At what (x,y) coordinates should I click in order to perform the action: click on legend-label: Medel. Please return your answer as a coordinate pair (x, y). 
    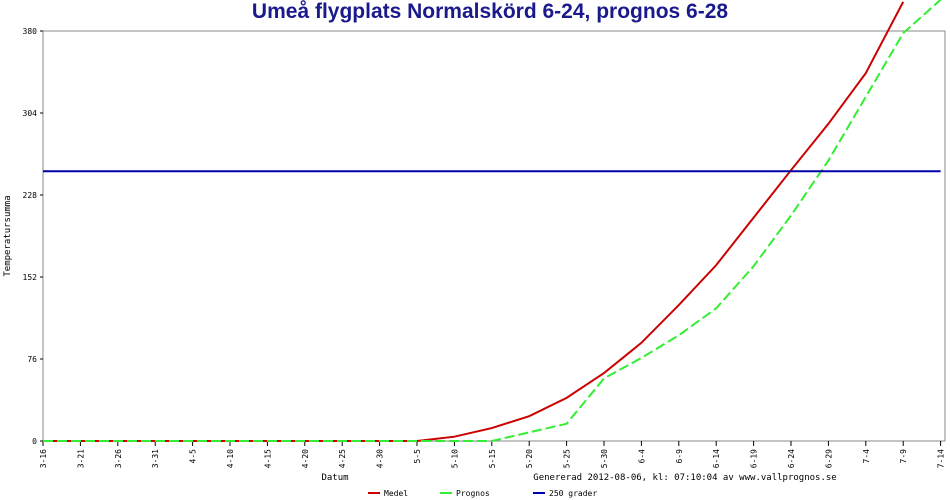
    Looking at the image, I should click on (396, 493).